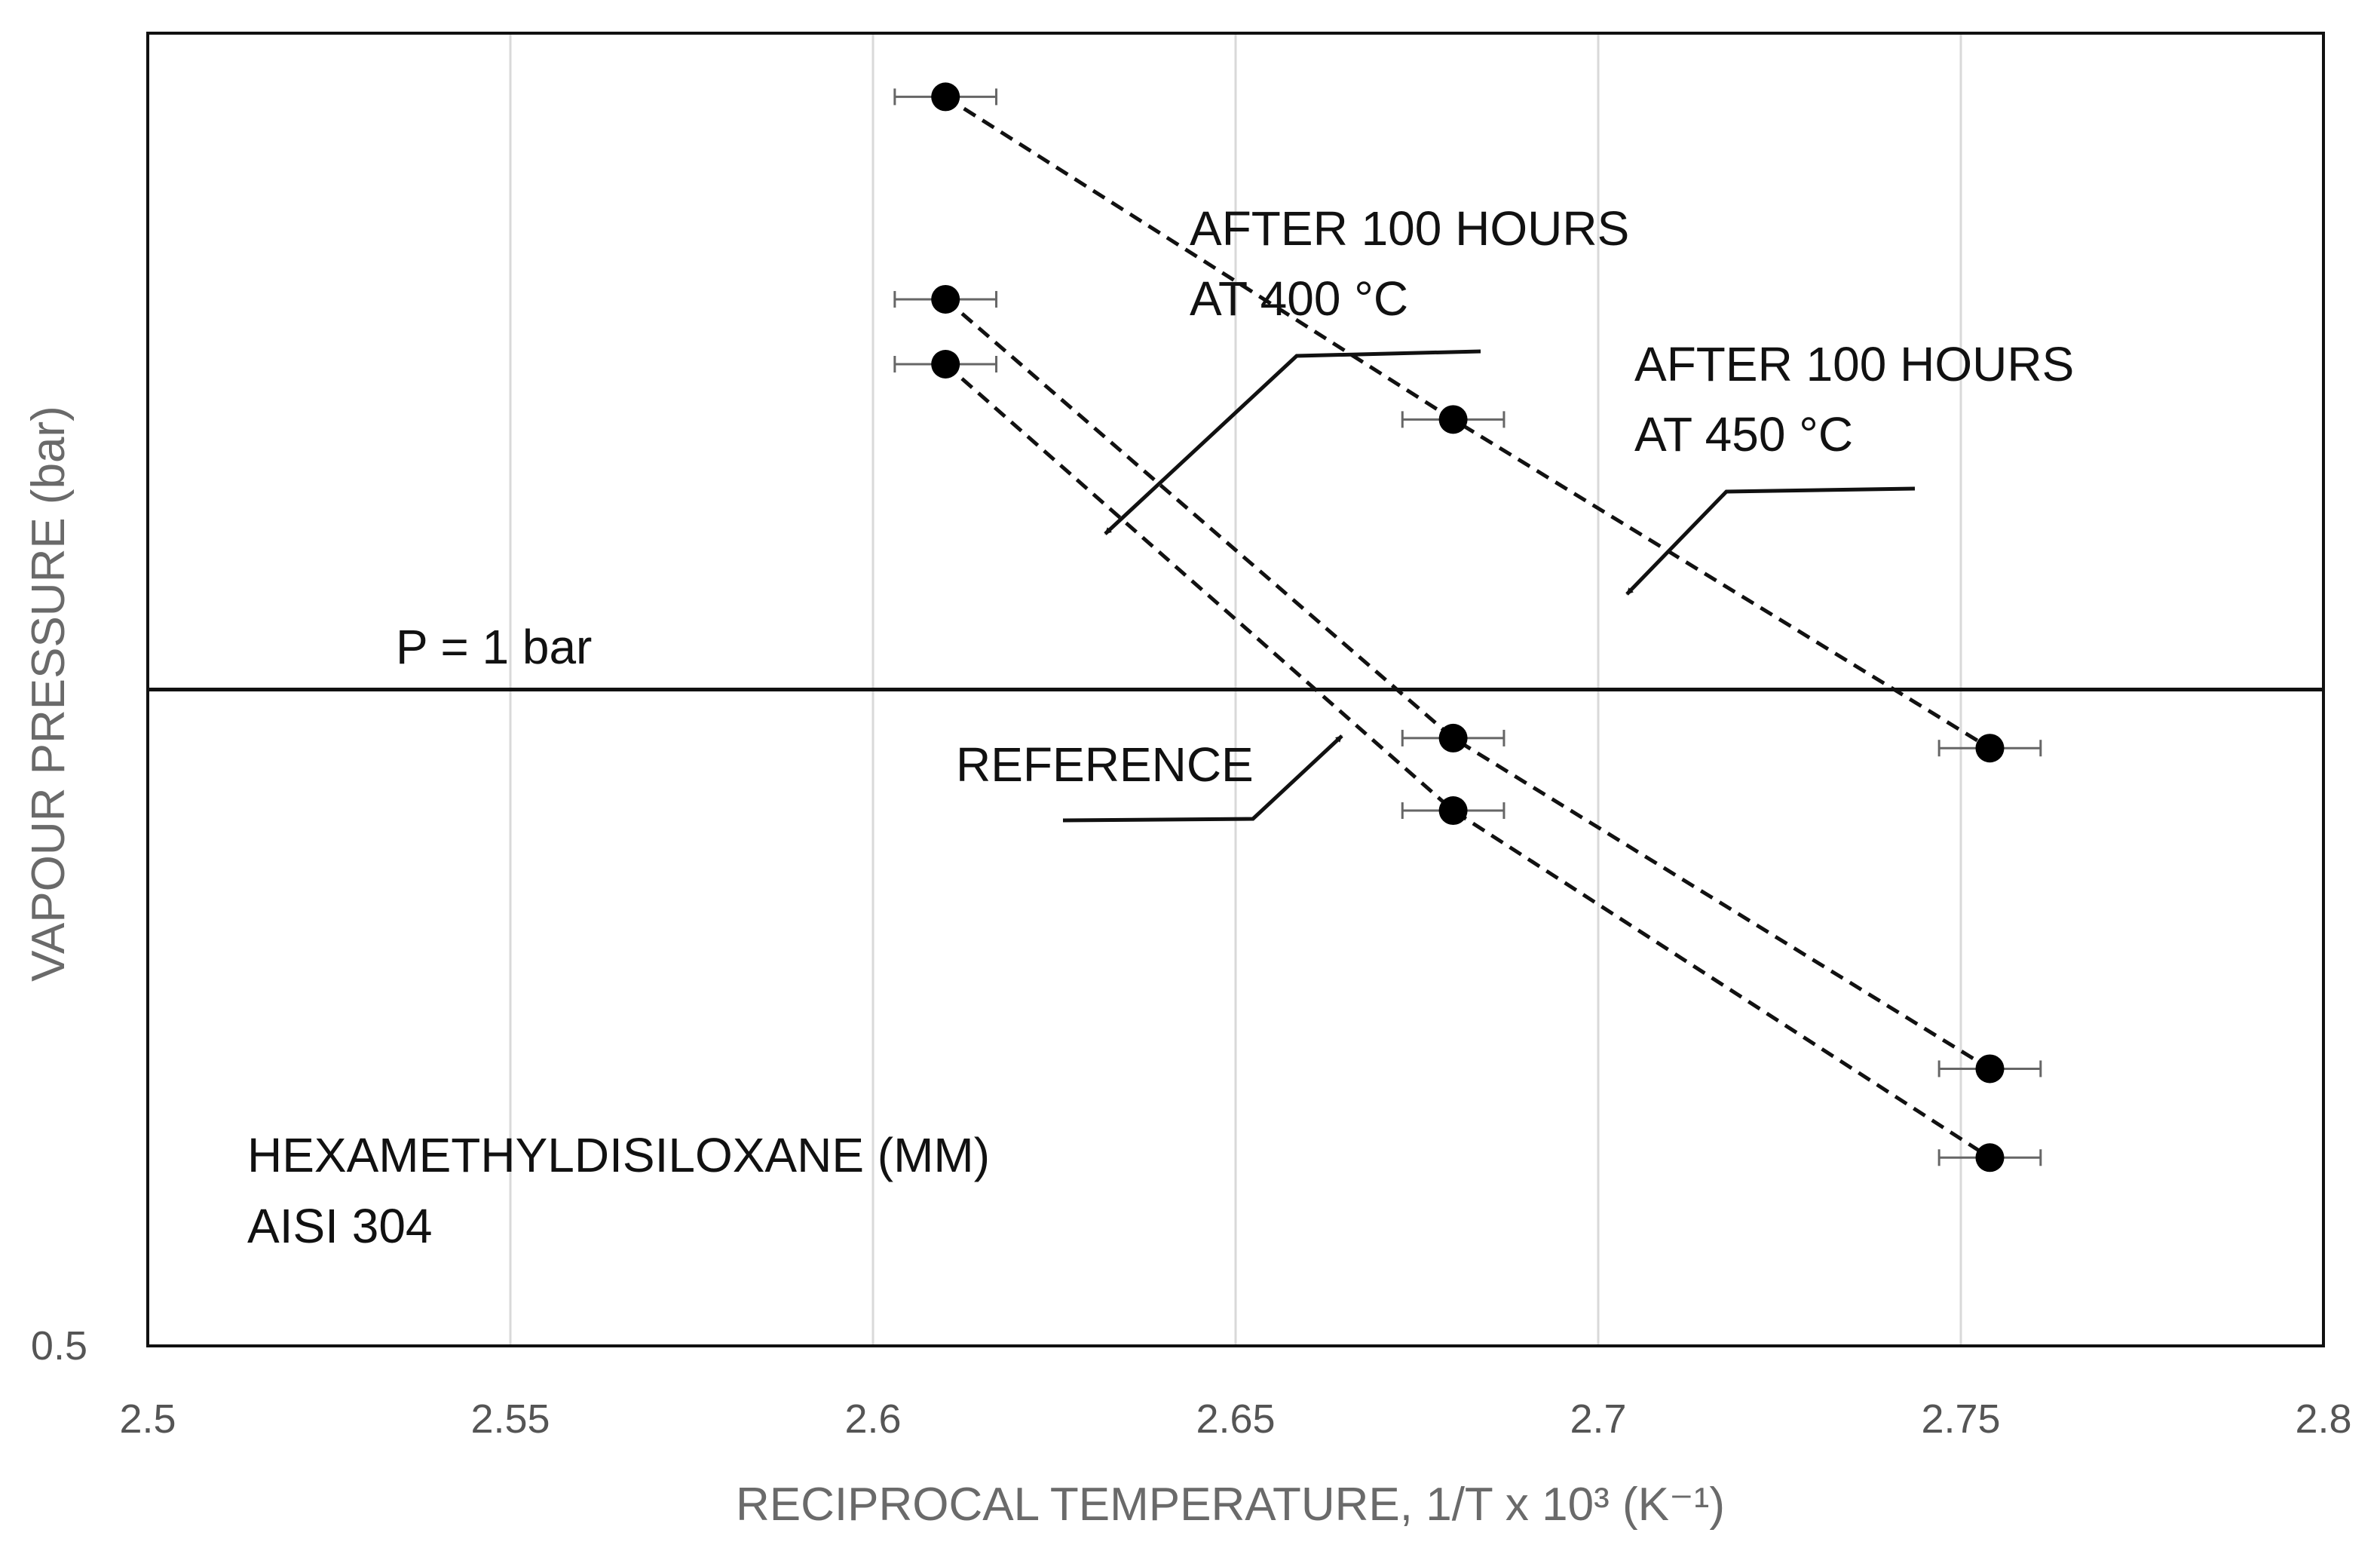 Image resolution: width=2380 pixels, height=1551 pixels. What do you see at coordinates (49, 694) in the screenshot?
I see `y-axis-title: VAPOUR PRESSURE (bar)` at bounding box center [49, 694].